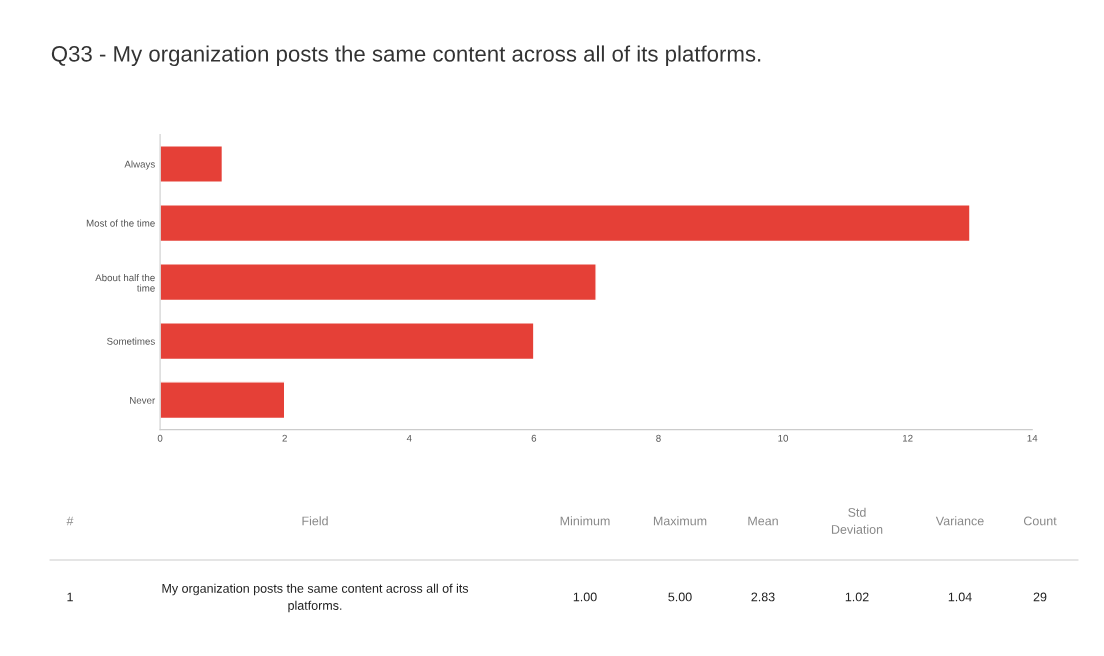 The image size is (1104, 656). What do you see at coordinates (406, 56) in the screenshot?
I see `chart-title: Q33 - My organization posts the same content across all of its platforms.` at bounding box center [406, 56].